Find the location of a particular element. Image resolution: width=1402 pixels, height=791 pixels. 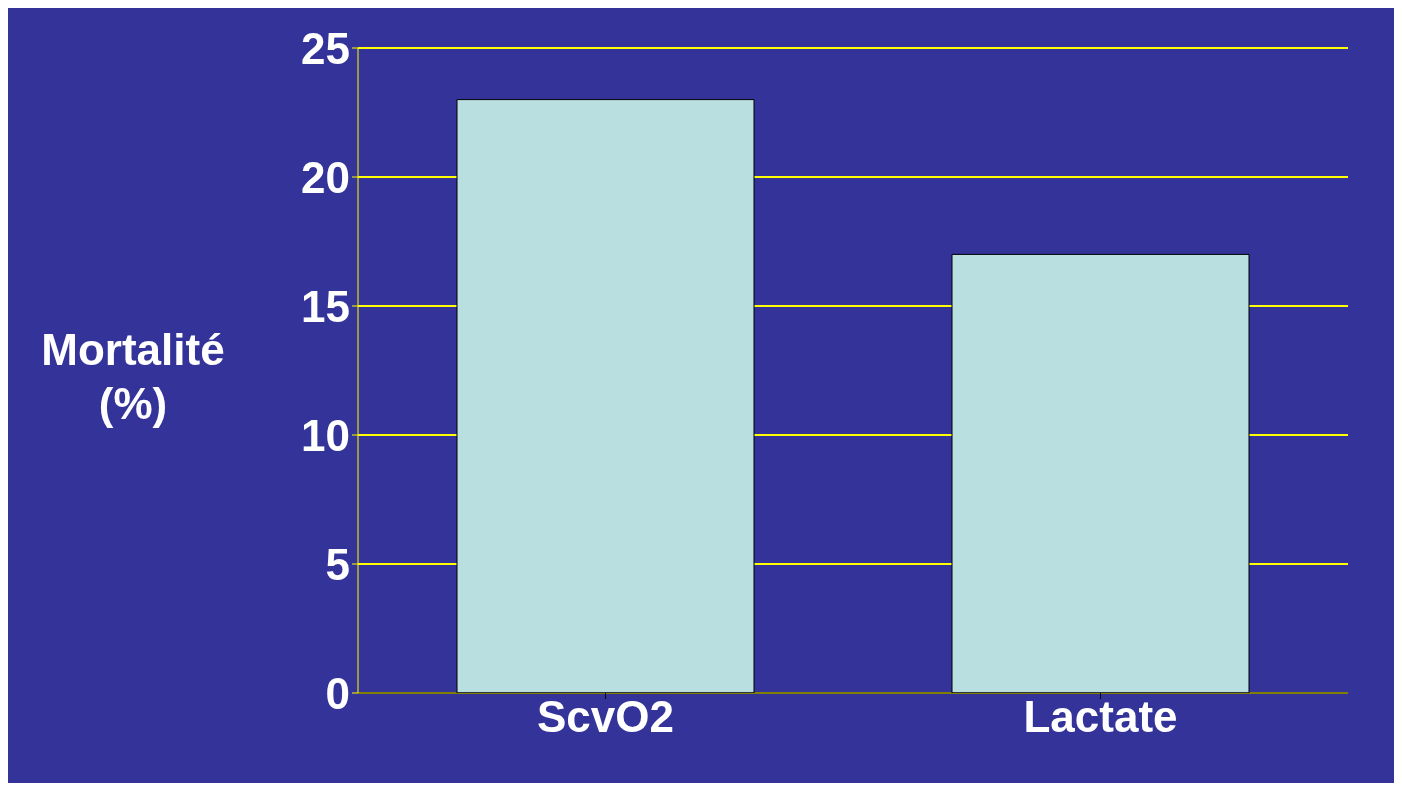

y-tick-label: 10 is located at coordinates (325, 435).